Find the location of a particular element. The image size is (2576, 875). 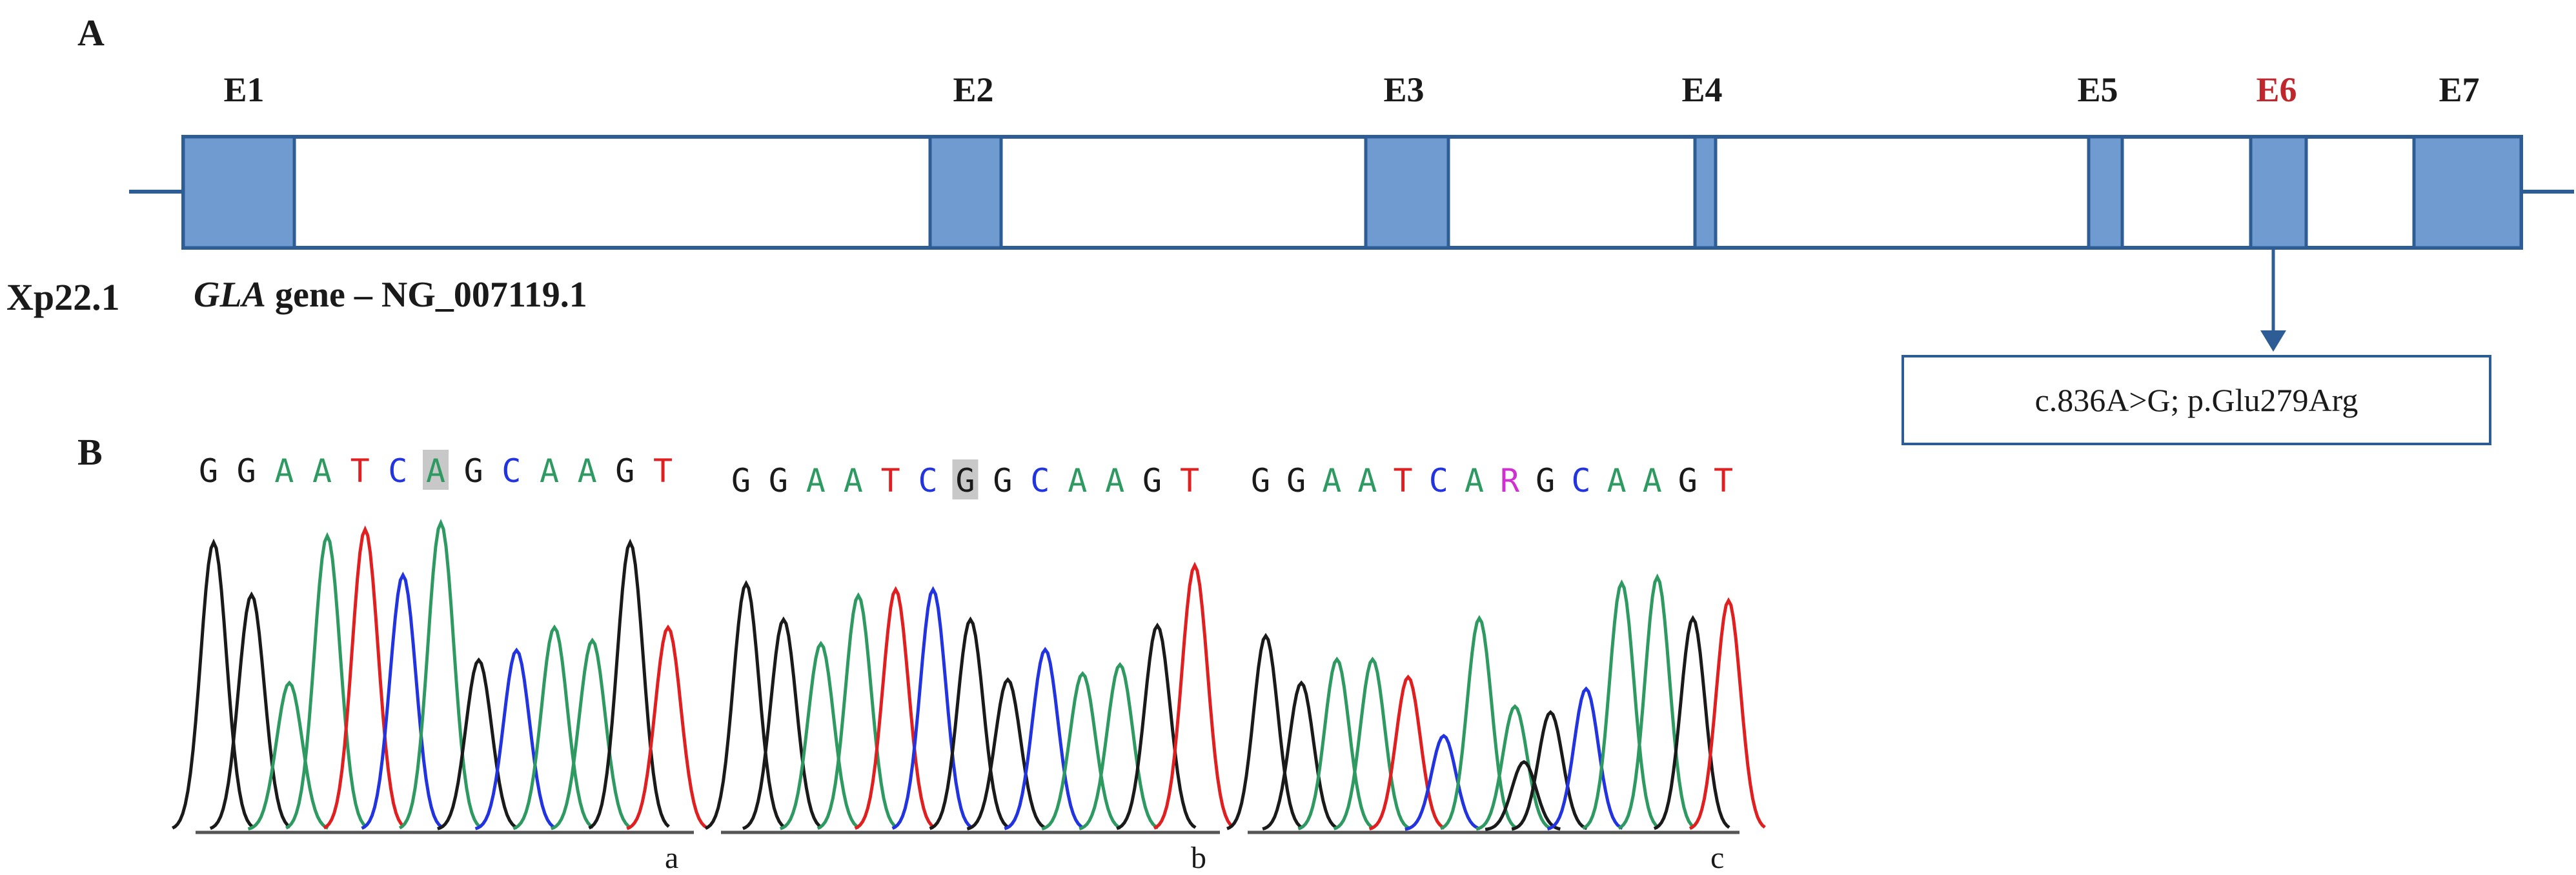

mutation-label: c.836A>G; p.Glu279Arg is located at coordinates (2196, 400).